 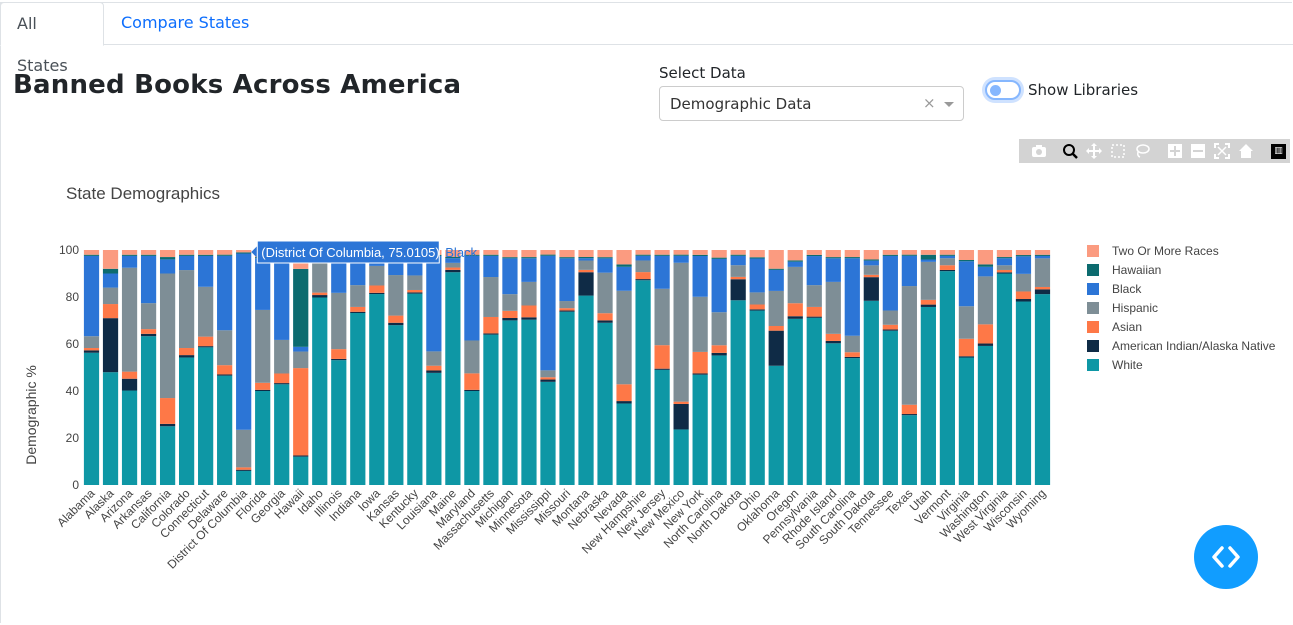 I want to click on legend-item: Hispanic, so click(x=1135, y=308).